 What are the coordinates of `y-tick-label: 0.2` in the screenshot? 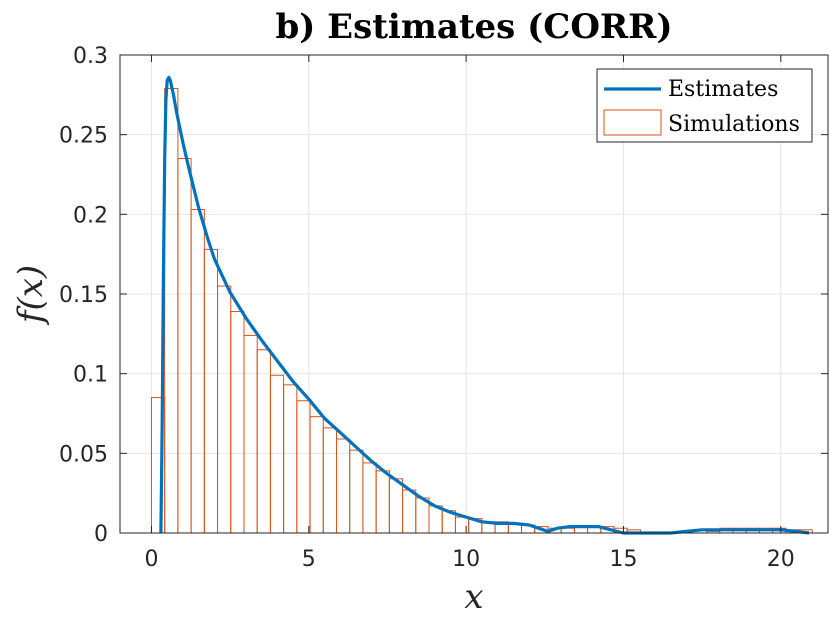 It's located at (90, 215).